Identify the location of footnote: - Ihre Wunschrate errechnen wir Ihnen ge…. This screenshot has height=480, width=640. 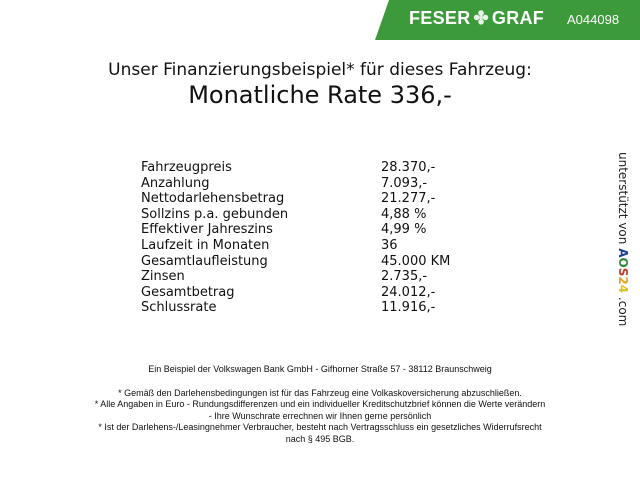
(320, 415).